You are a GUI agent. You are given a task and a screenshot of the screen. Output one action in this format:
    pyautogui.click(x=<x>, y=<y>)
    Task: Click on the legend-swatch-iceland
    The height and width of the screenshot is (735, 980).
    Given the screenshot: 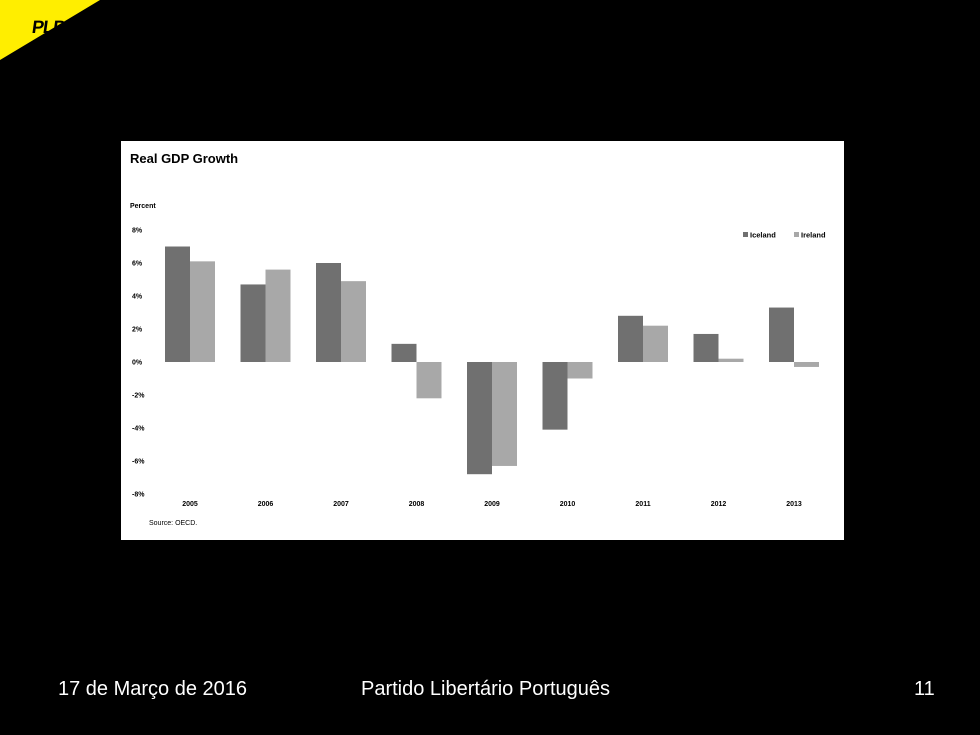 What is the action you would take?
    pyautogui.click(x=745, y=234)
    